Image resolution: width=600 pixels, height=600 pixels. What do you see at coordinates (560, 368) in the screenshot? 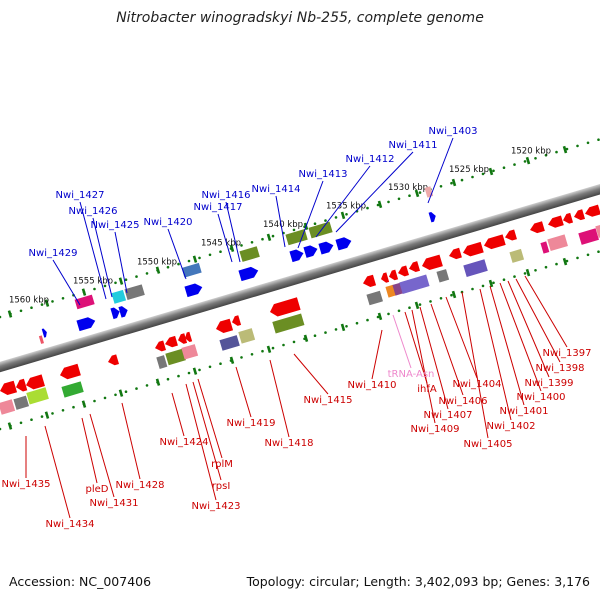
I see `gene-label: Nwi_1398` at bounding box center [560, 368].